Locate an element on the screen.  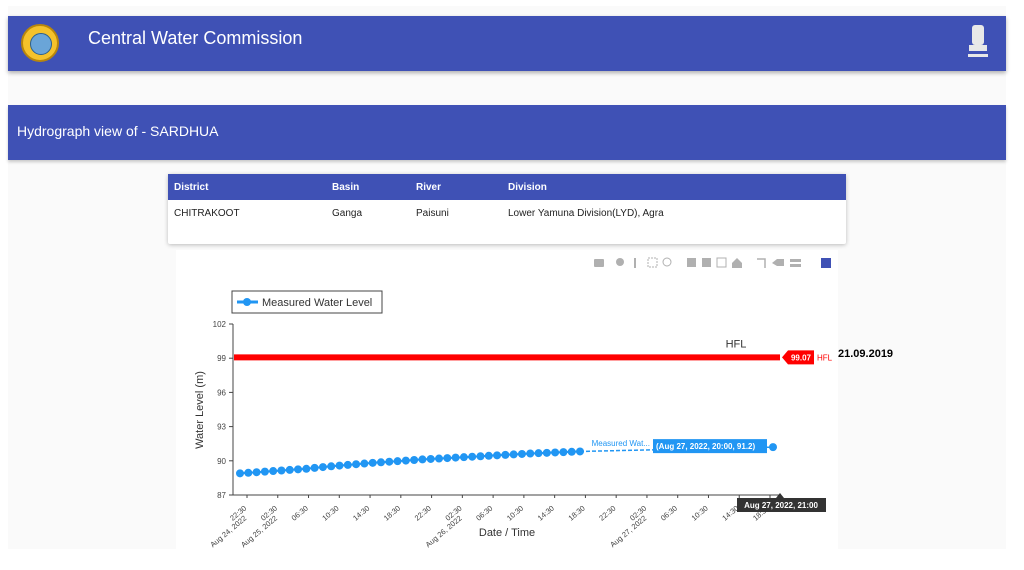
hover-compare-icon is located at coordinates (795, 260).